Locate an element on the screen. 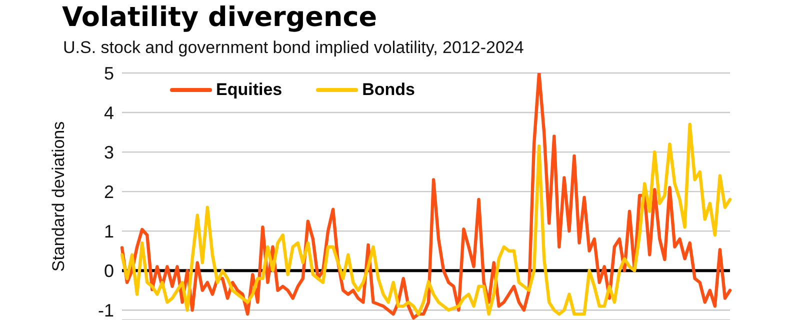 The width and height of the screenshot is (800, 320). y-tick-label: -1 is located at coordinates (106, 310).